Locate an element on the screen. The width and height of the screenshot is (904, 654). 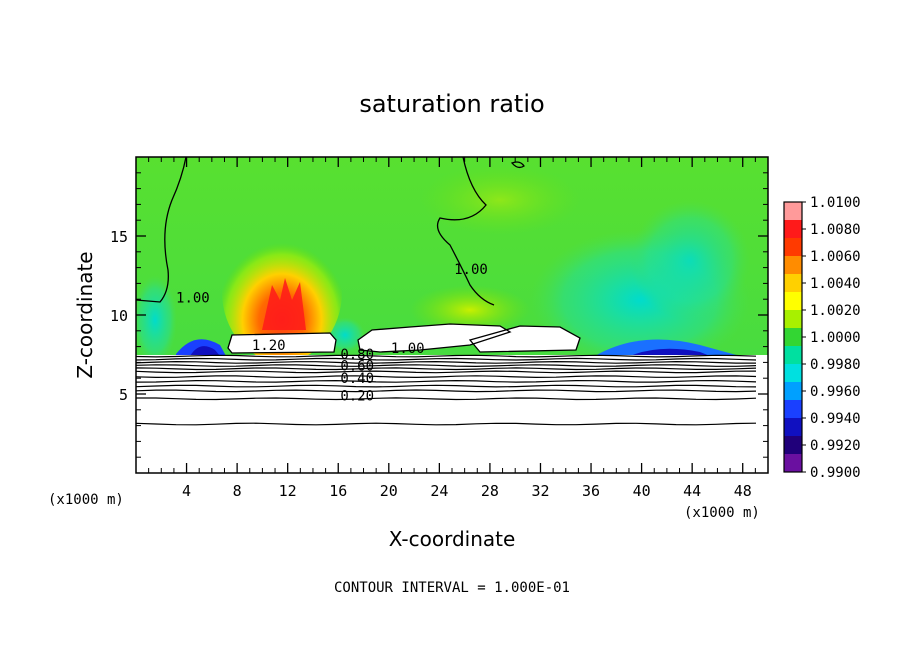
contour-line-1-20-left is located at coordinates (282, 343).